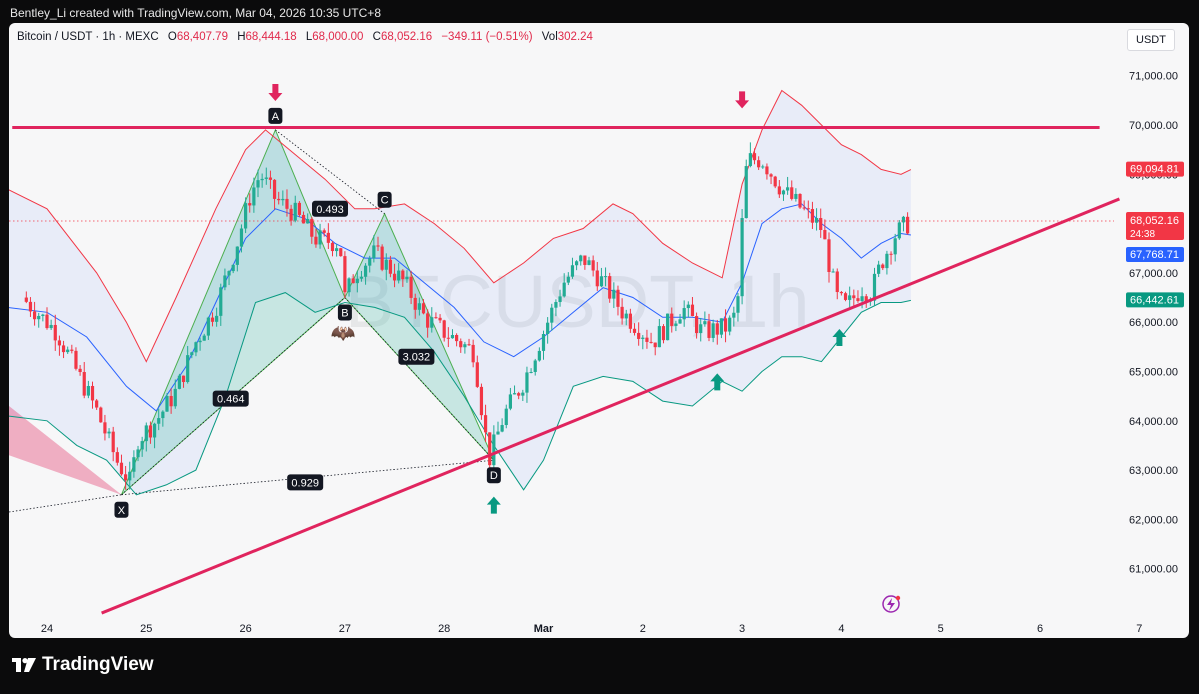  I want to click on pattern-ratio-label: 3.032, so click(417, 358).